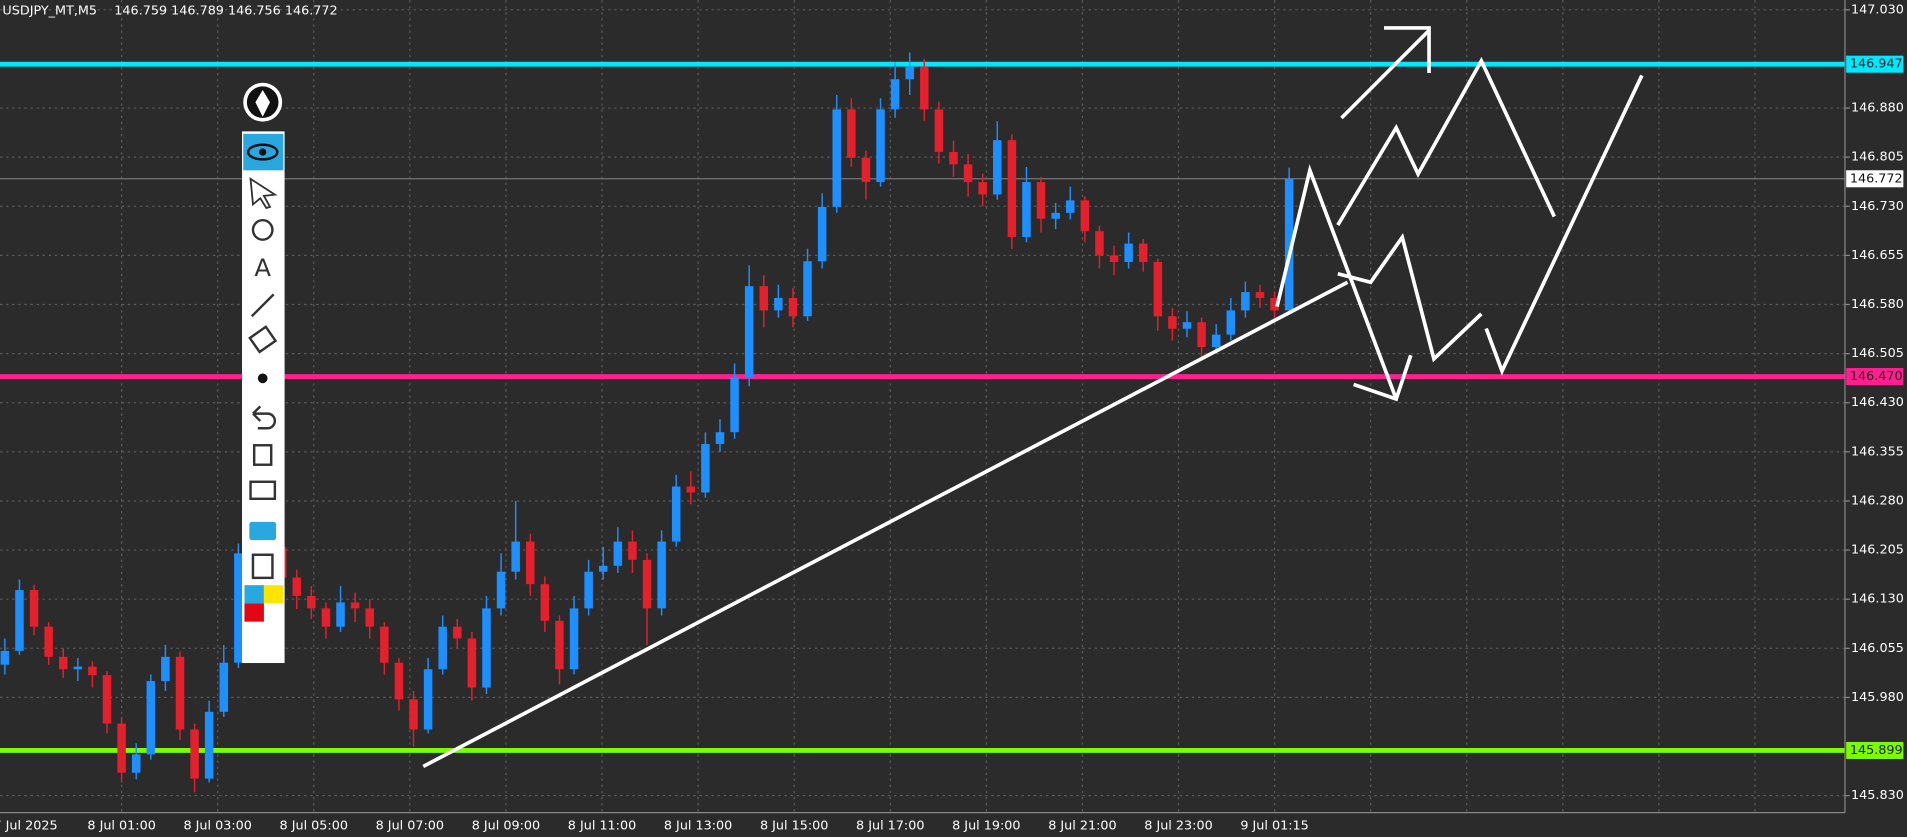 The image size is (1907, 837). What do you see at coordinates (1877, 353) in the screenshot?
I see `y-tick-label: 146.505` at bounding box center [1877, 353].